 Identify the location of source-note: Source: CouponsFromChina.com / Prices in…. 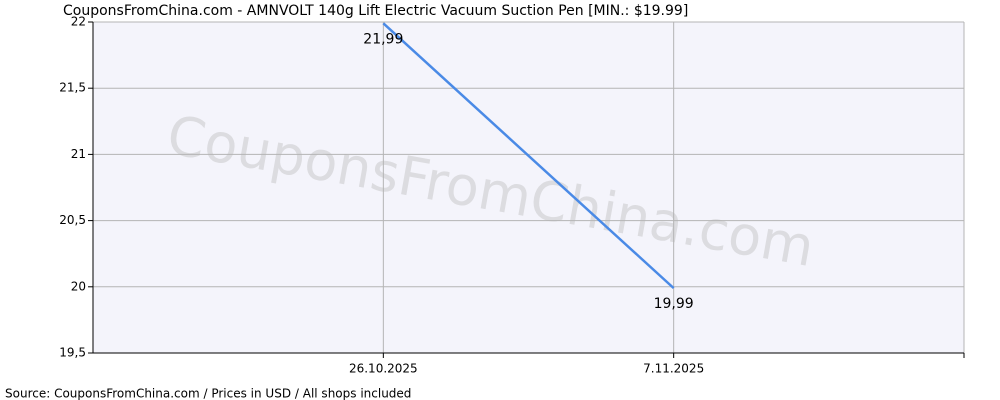
(208, 393).